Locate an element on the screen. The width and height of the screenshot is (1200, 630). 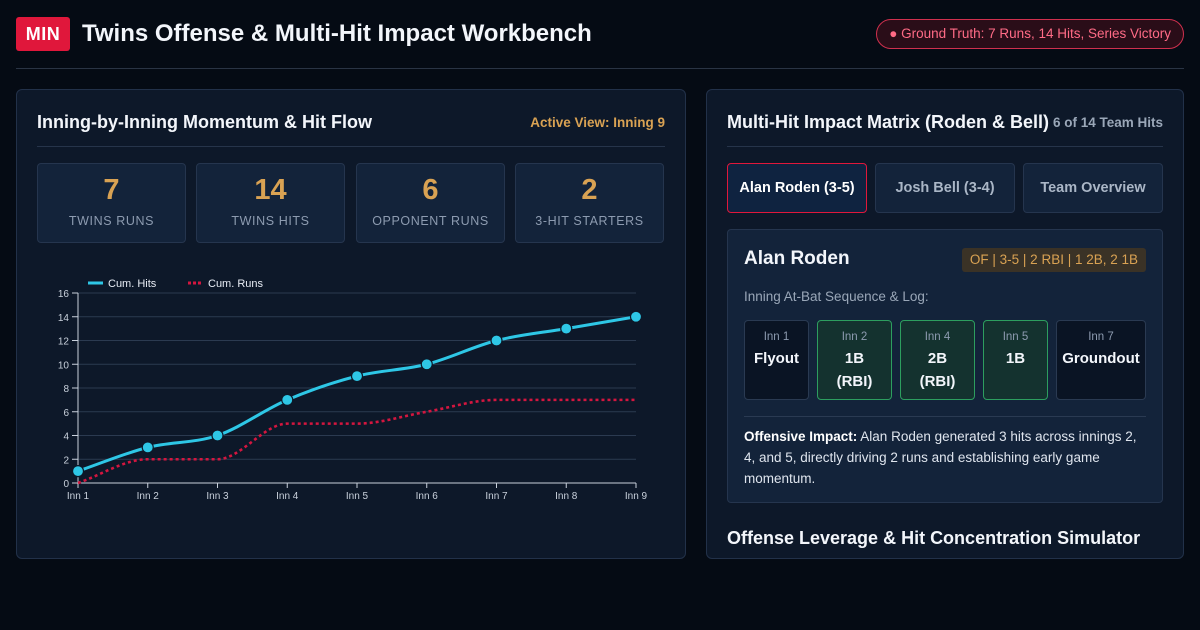
stat-card-twins-runs: 7 TWINS RUNS is located at coordinates (111, 203).